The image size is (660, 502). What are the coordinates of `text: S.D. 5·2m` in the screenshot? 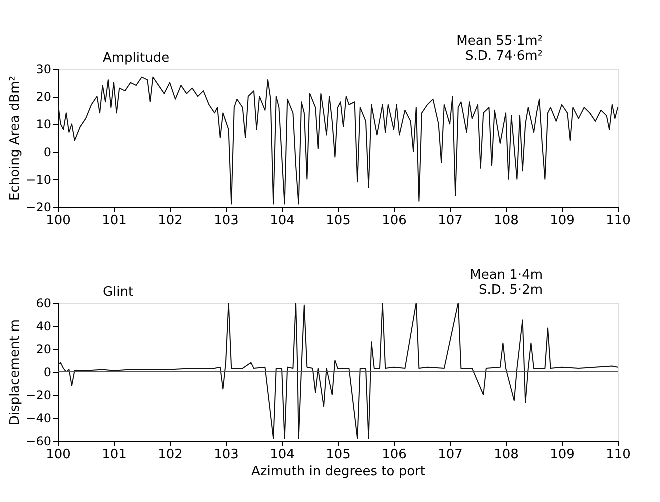 It's located at (511, 290).